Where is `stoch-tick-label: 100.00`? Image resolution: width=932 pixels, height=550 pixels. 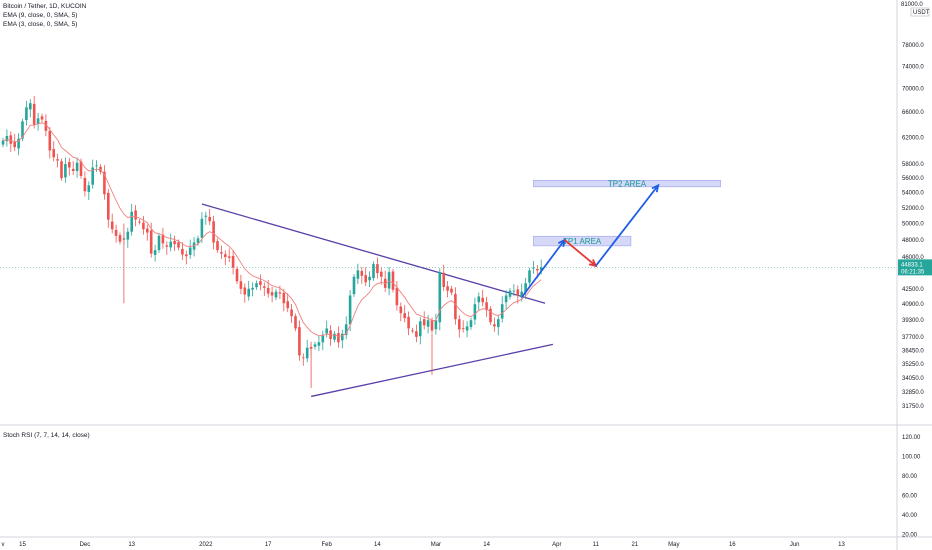 stoch-tick-label: 100.00 is located at coordinates (911, 458).